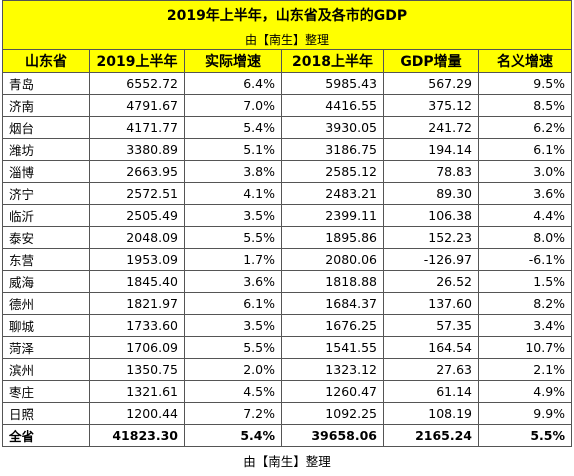 This screenshot has height=476, width=574. What do you see at coordinates (332, 61) in the screenshot?
I see `header-cell: 2018上半年` at bounding box center [332, 61].